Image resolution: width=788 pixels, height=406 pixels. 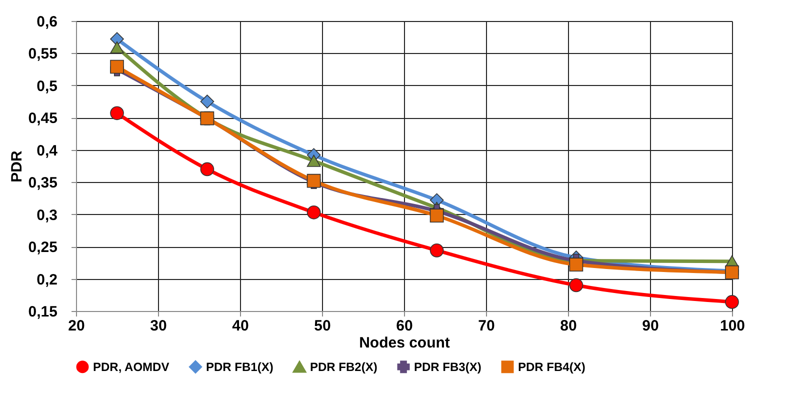 What do you see at coordinates (733, 326) in the screenshot?
I see `x-tick-label: 100` at bounding box center [733, 326].